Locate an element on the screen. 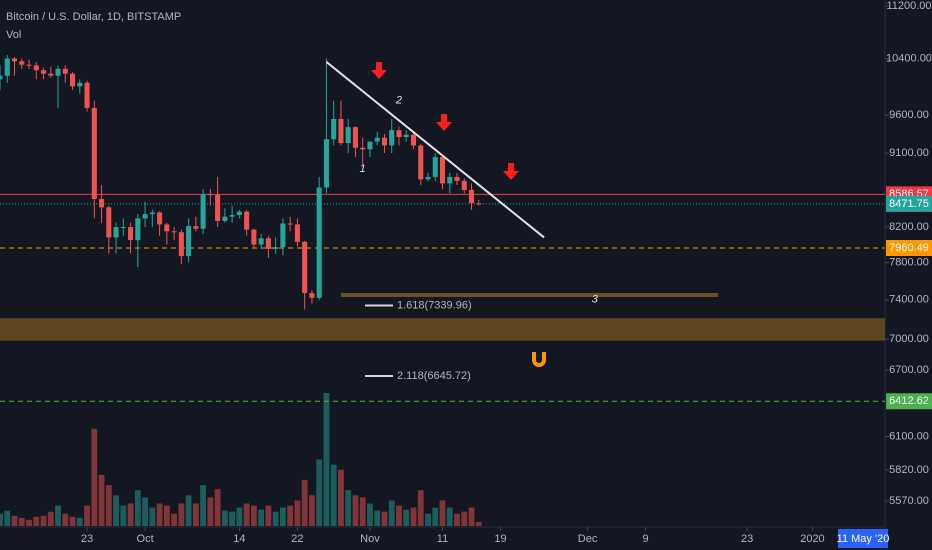  y-tick-label: 7800.00 is located at coordinates (909, 262).